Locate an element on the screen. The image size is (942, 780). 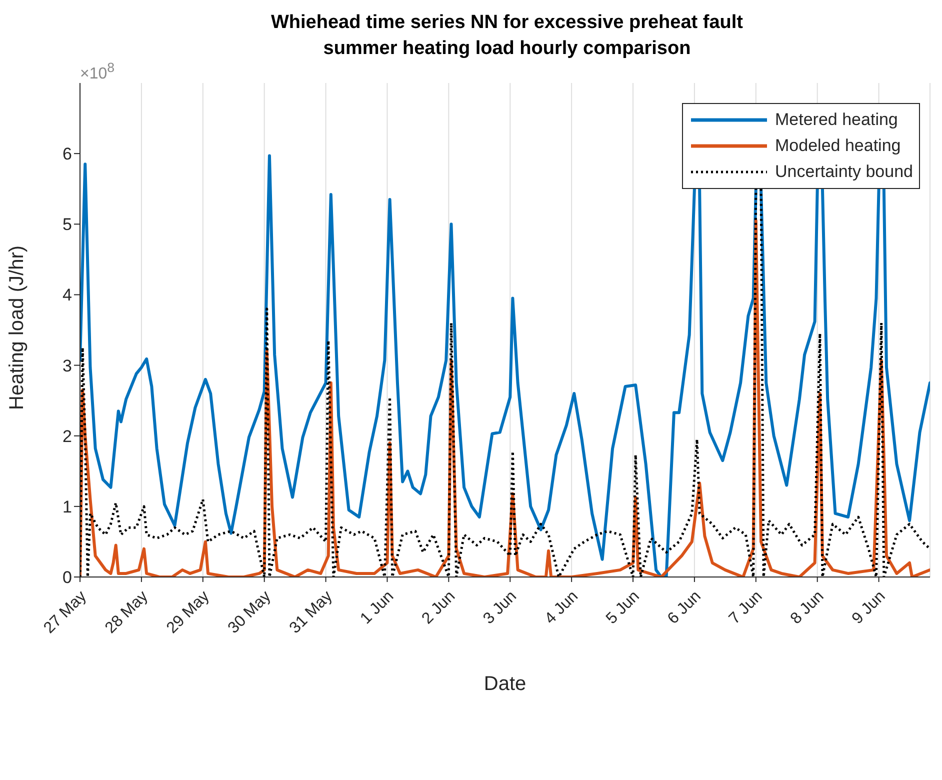
y-tick-label: 4 is located at coordinates (67, 295).